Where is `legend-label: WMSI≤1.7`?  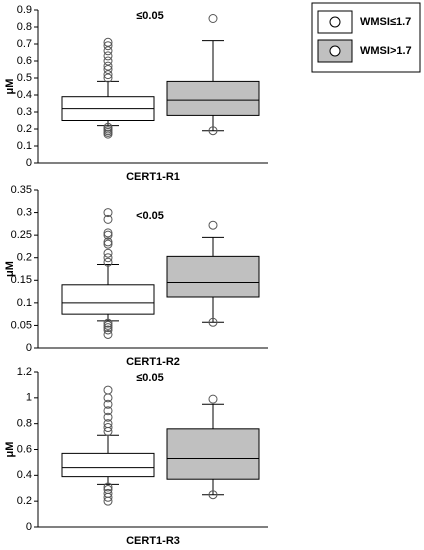 legend-label: WMSI≤1.7 is located at coordinates (385, 22).